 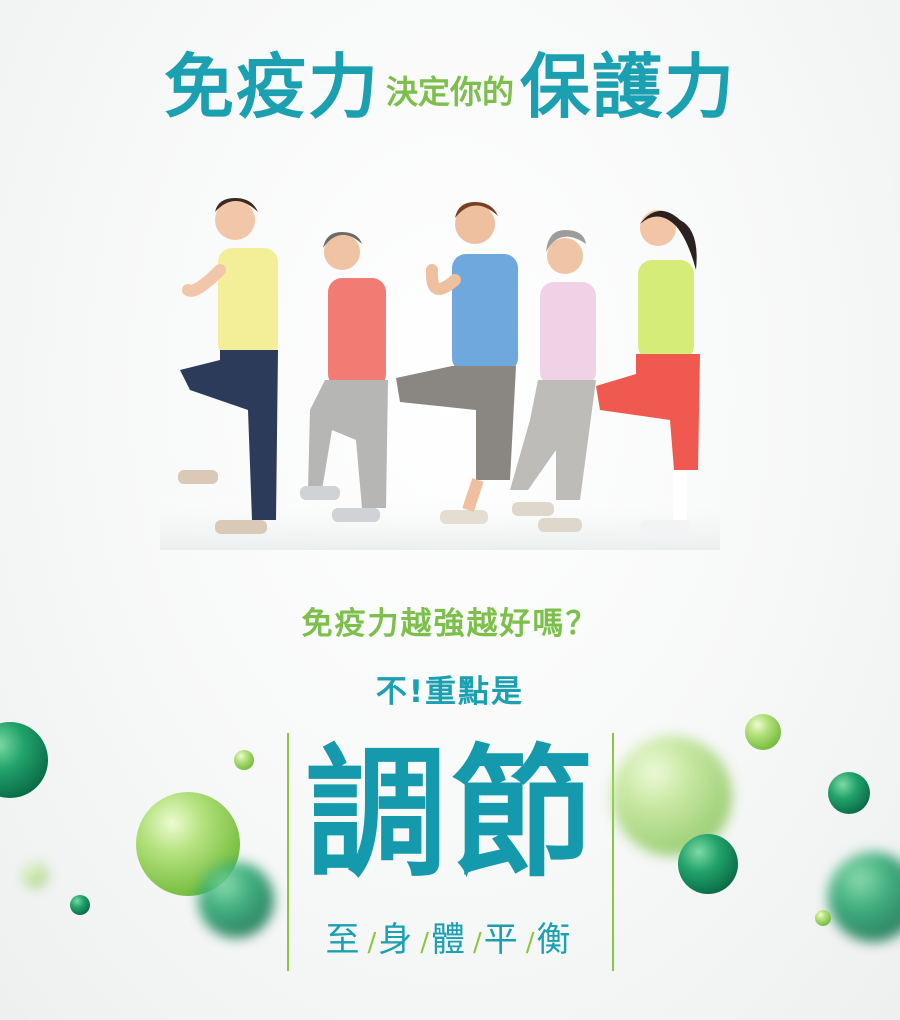 I want to click on left-divider, so click(x=288, y=852).